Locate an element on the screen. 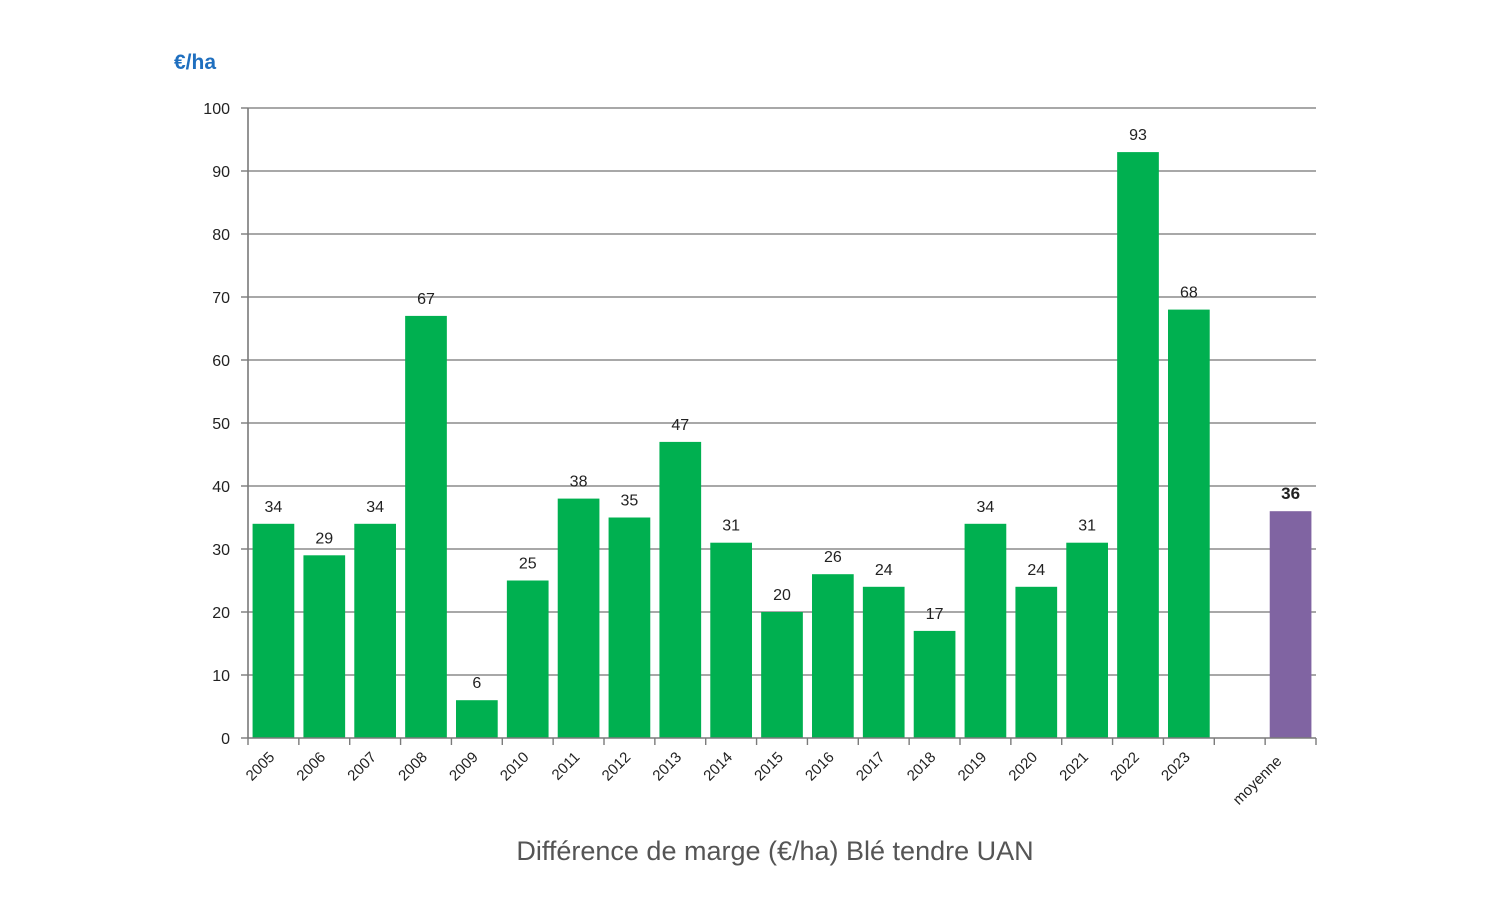  x-tick-label: 2018 is located at coordinates (922, 767).